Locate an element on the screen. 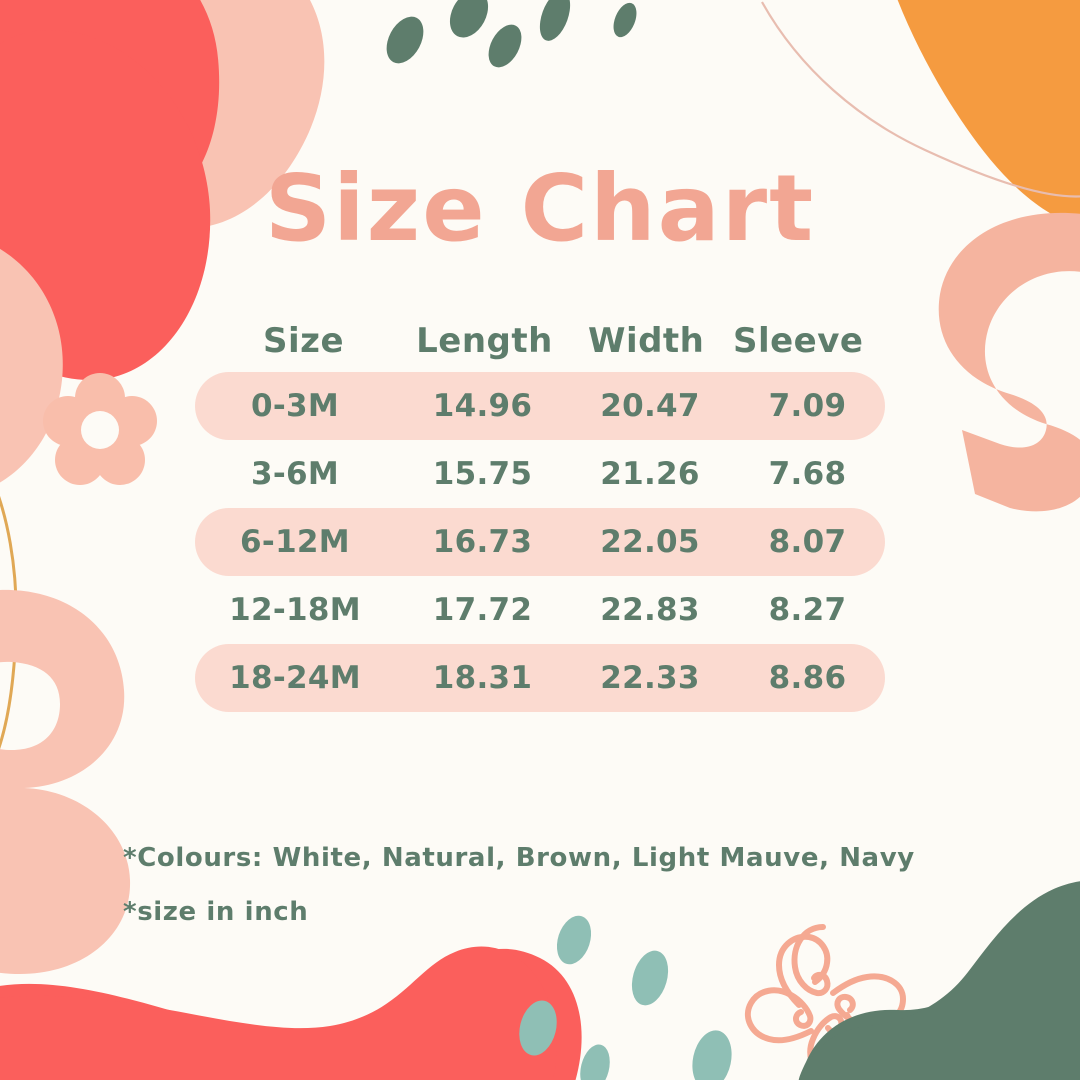 This screenshot has width=1080, height=1080. note-units: *size in inch is located at coordinates (216, 912).